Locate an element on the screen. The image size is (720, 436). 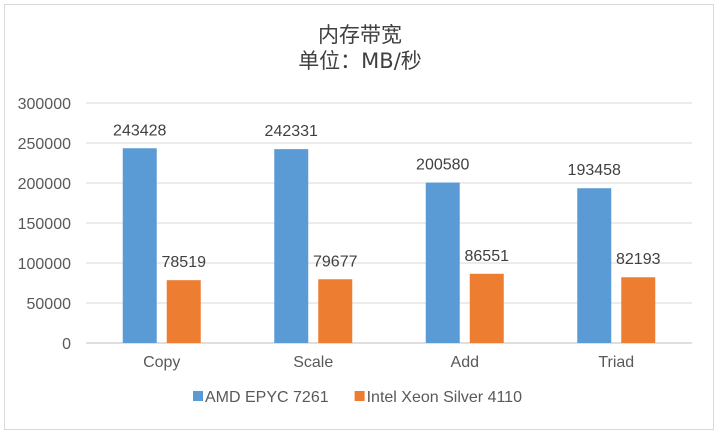
y-tick-label: 200000 is located at coordinates (44, 184).